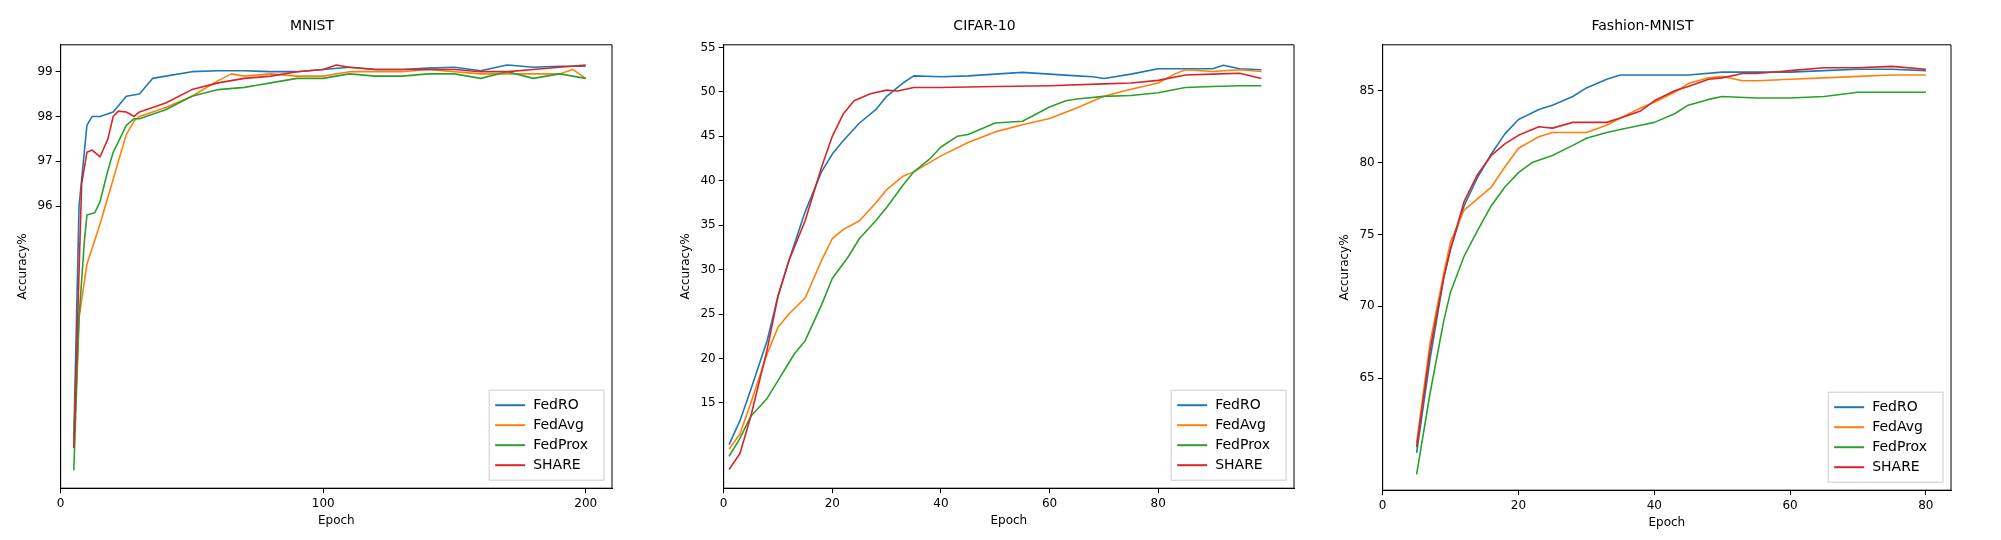  What do you see at coordinates (708, 179) in the screenshot?
I see `y-tick-label: 40` at bounding box center [708, 179].